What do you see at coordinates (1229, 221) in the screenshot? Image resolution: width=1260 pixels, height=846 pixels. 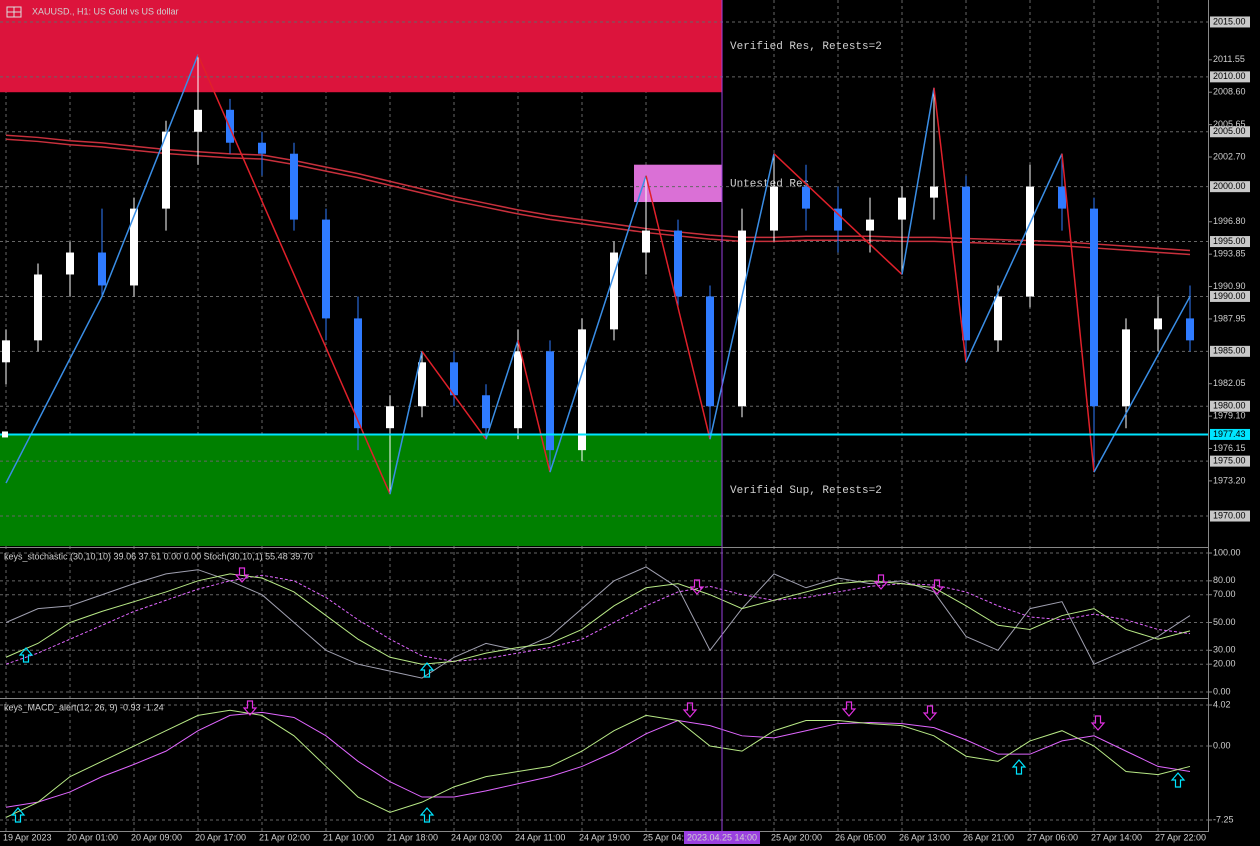 I see `y-tick-label: 1996.80` at bounding box center [1229, 221].